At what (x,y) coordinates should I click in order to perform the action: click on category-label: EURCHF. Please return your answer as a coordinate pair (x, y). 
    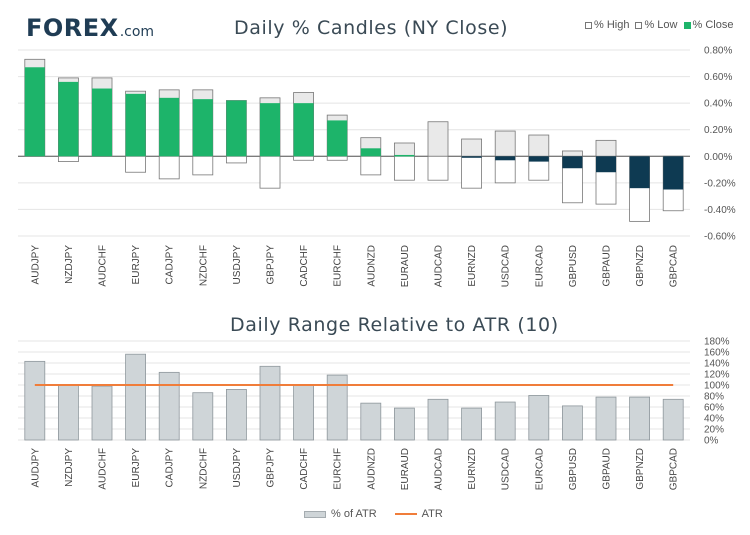
    Looking at the image, I should click on (338, 266).